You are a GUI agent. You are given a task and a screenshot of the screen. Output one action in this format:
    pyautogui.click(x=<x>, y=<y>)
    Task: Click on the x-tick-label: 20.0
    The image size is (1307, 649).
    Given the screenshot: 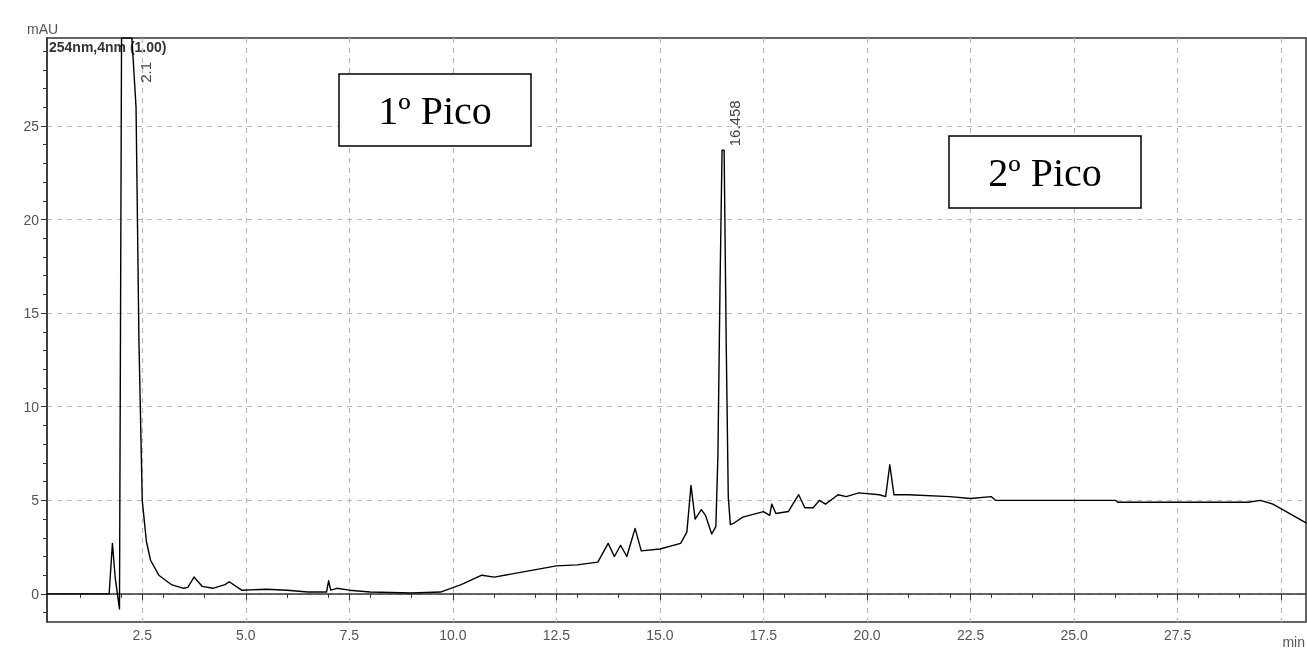 What is the action you would take?
    pyautogui.click(x=867, y=635)
    